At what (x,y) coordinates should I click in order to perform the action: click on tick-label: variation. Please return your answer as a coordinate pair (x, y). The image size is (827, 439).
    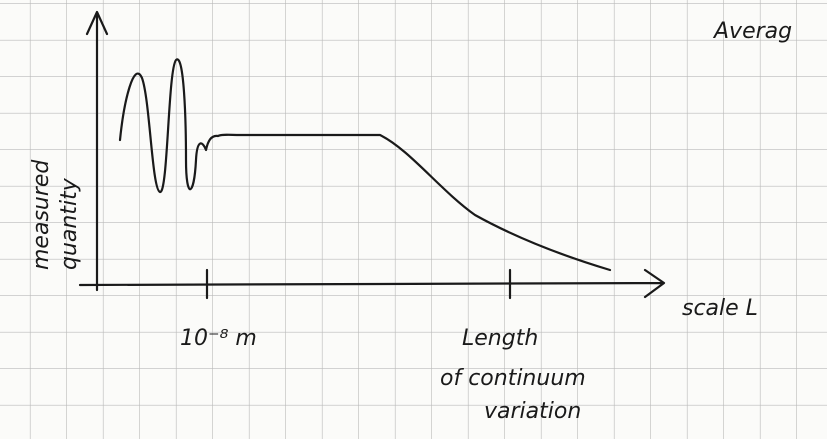
    Looking at the image, I should click on (532, 411).